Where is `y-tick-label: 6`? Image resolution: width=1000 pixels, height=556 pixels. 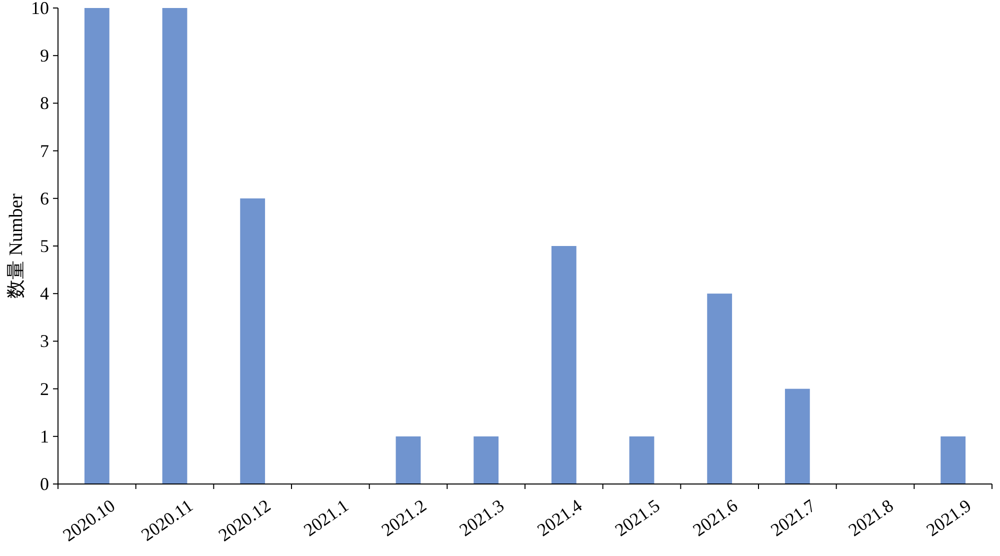
y-tick-label: 6 is located at coordinates (44, 198).